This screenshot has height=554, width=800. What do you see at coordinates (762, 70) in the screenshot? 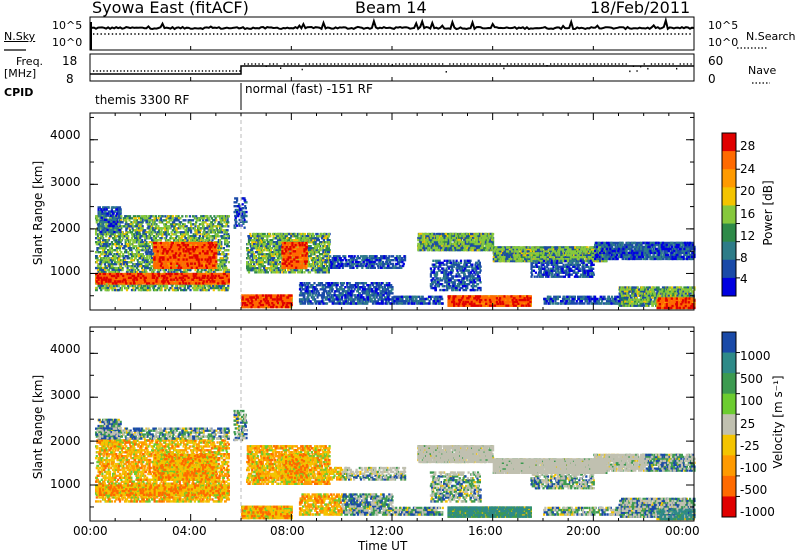
I see `nave-label: Nave` at bounding box center [762, 70].